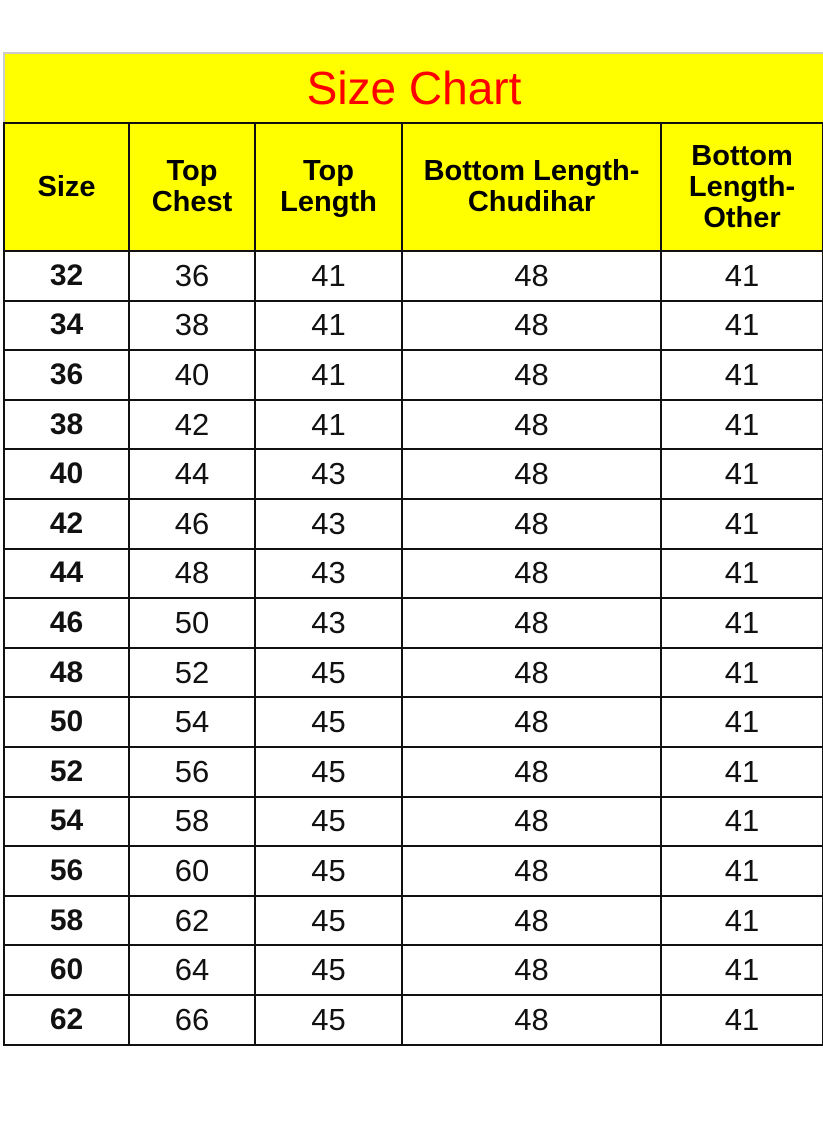 Image resolution: width=823 pixels, height=1132 pixels. I want to click on table-row: 38 42 41 48 41, so click(413, 424).